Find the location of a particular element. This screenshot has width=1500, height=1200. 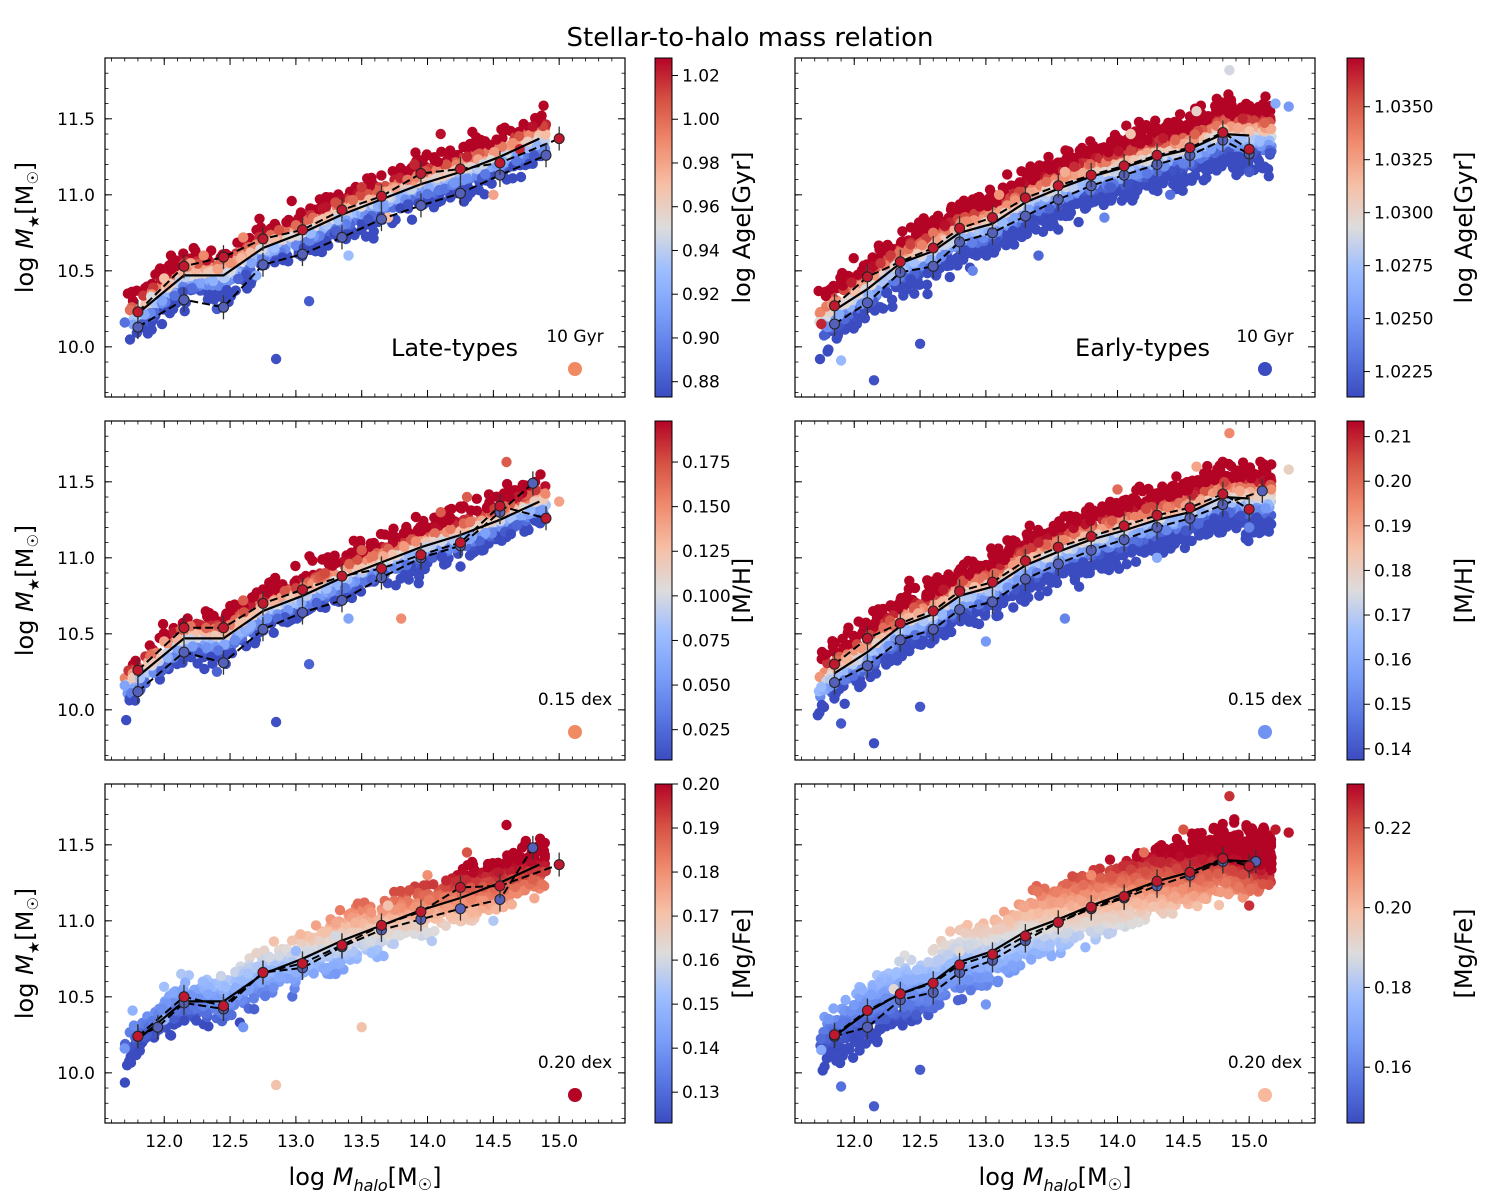

panel-early_mh: 0.15 dex is located at coordinates (1055, 590).